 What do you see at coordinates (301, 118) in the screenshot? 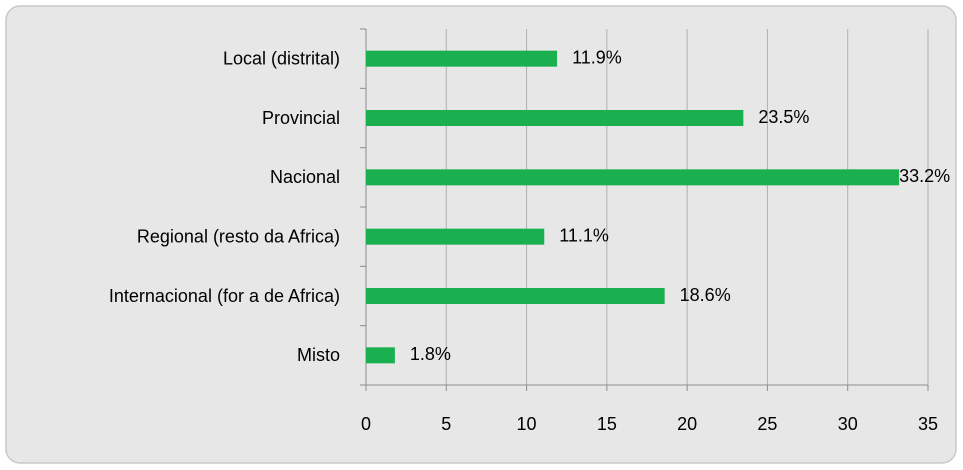
I see `y-tick-label: Provincial` at bounding box center [301, 118].